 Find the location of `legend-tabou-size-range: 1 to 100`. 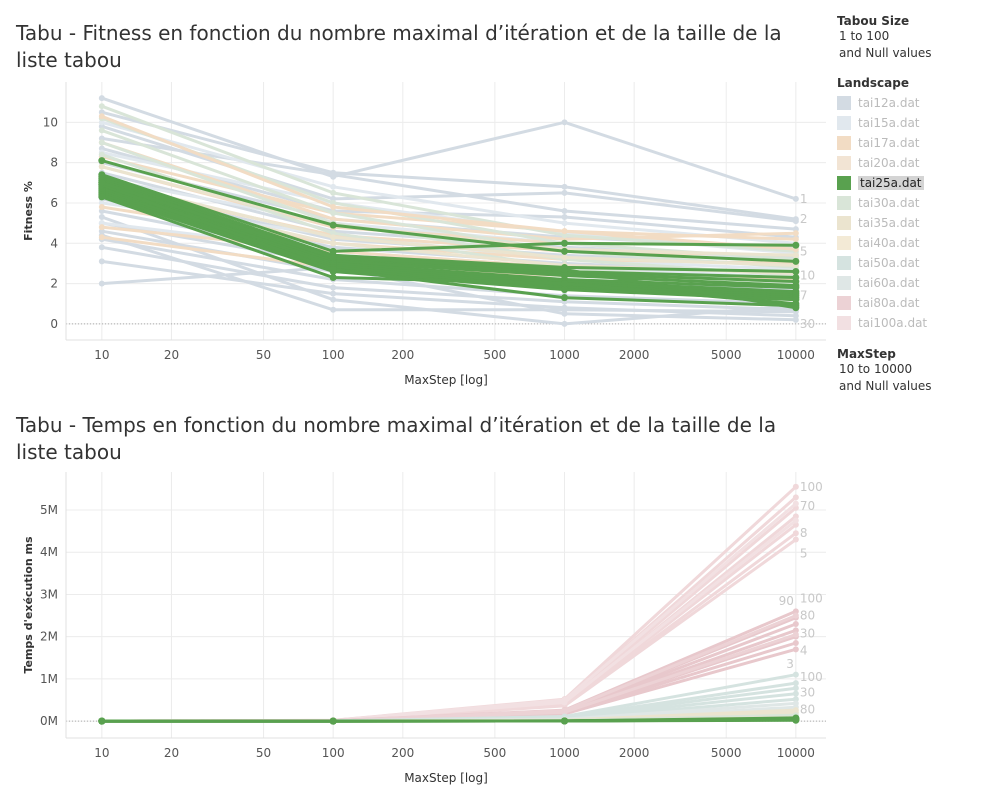

legend-tabou-size-range: 1 to 100 is located at coordinates (864, 36).